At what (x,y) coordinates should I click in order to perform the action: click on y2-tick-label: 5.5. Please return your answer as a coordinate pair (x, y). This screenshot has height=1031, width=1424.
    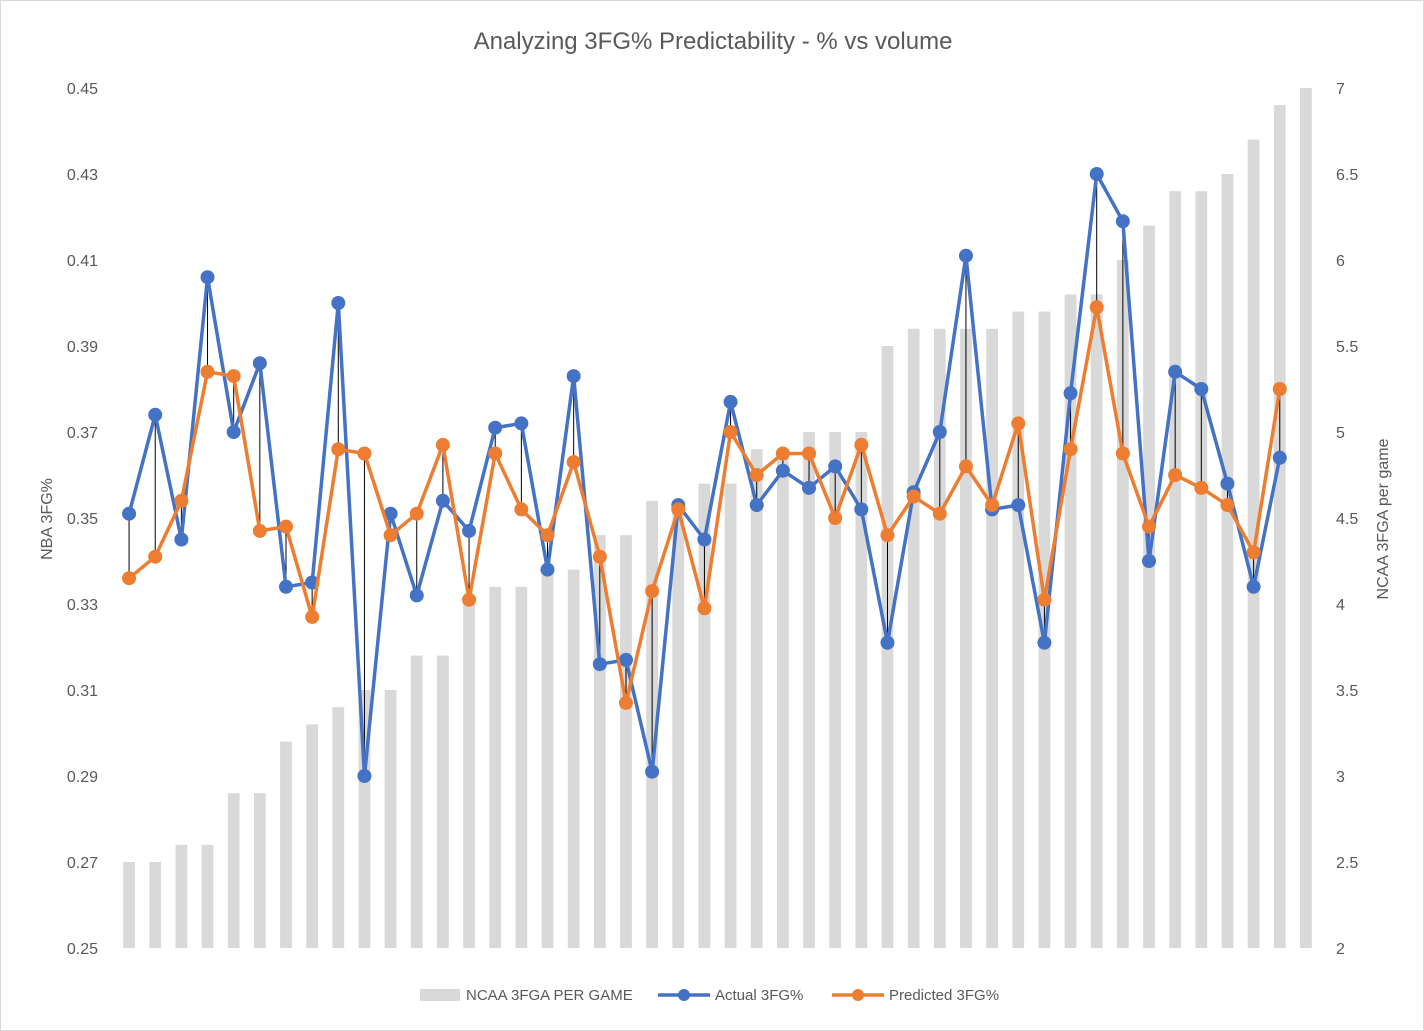
    Looking at the image, I should click on (1347, 347).